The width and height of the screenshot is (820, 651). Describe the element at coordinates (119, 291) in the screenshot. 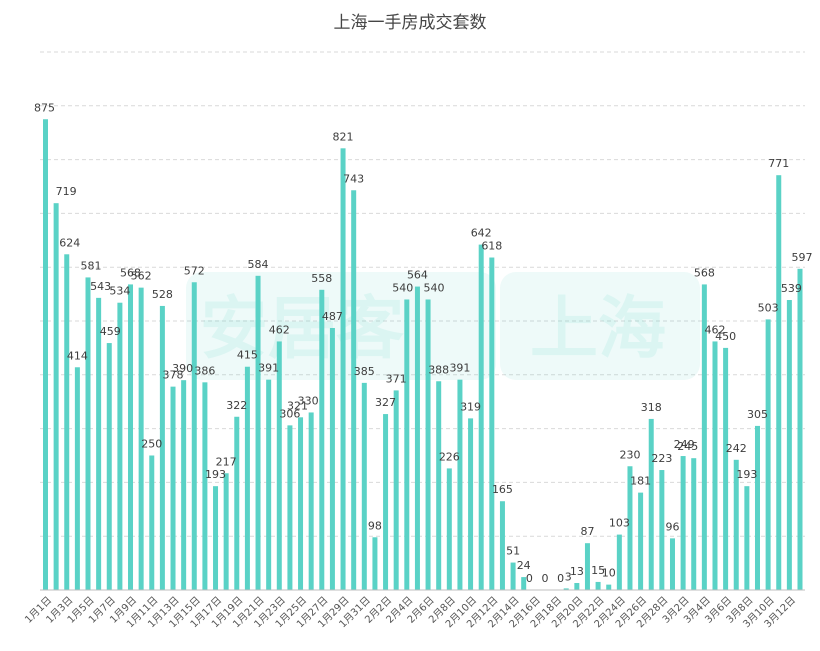

I see `value-label-1月8日: 534` at that location.